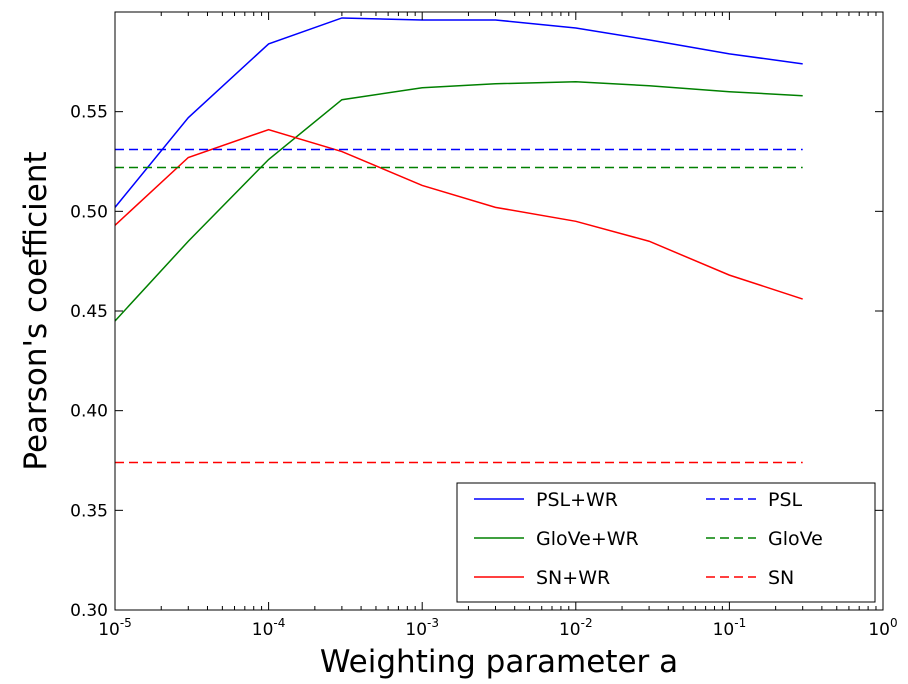 The image size is (908, 684). What do you see at coordinates (89, 611) in the screenshot?
I see `y-tick-label: 0.30` at bounding box center [89, 611].